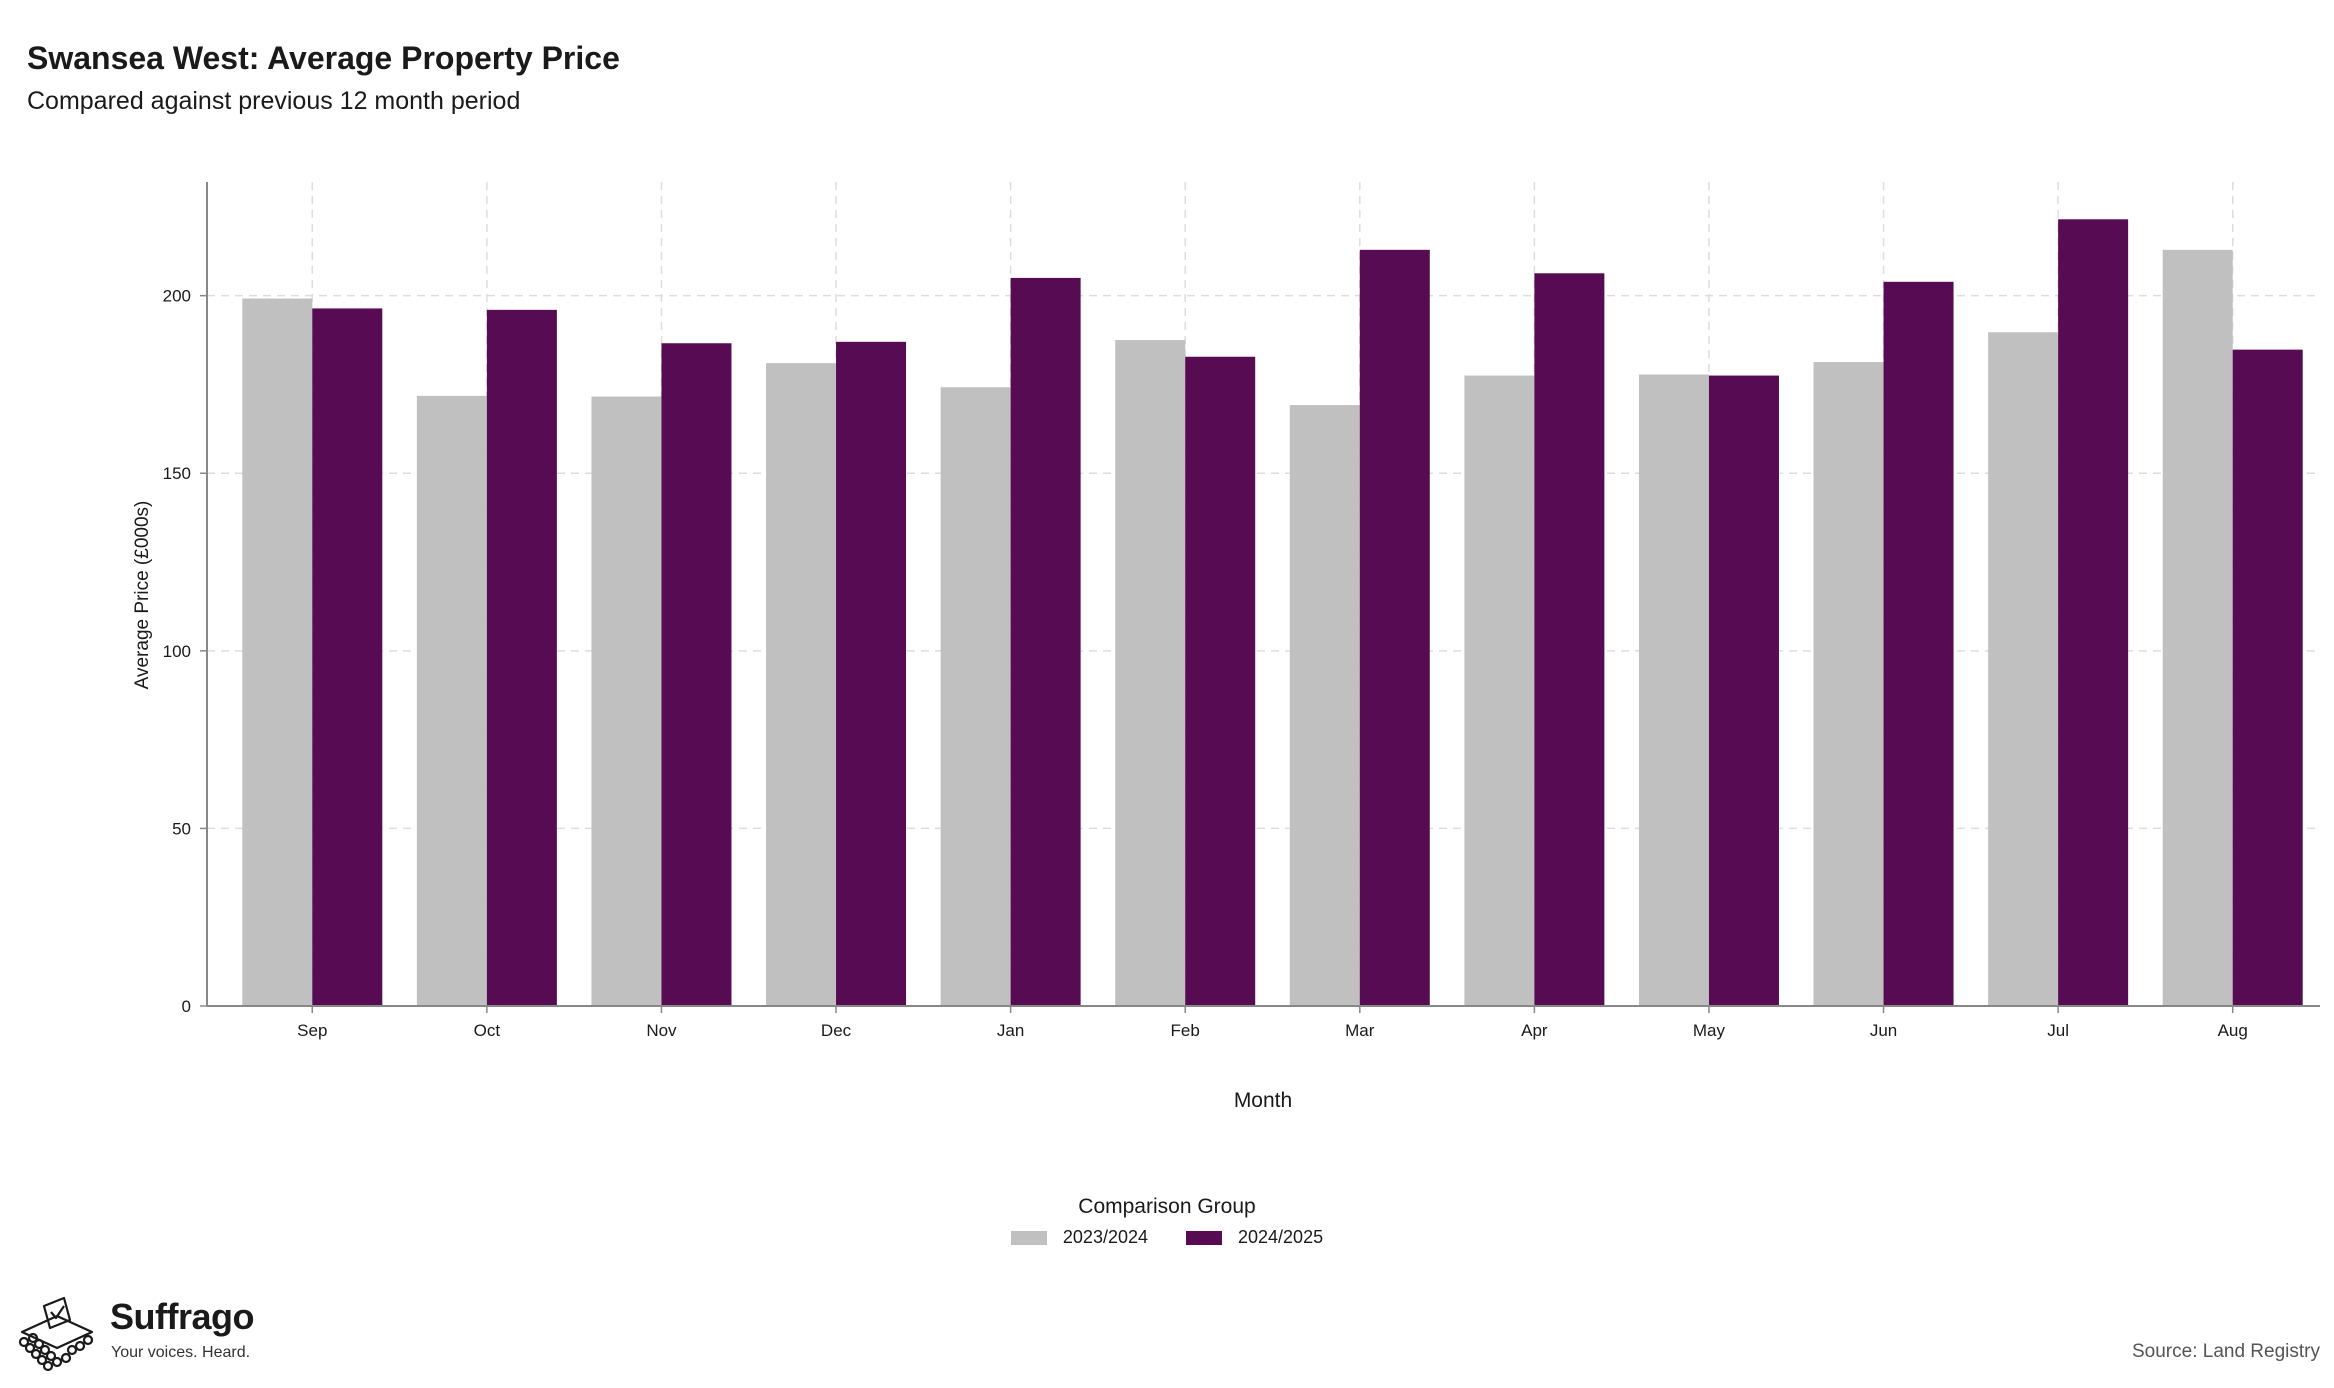  I want to click on bar-2024-2025-dec, so click(871, 673).